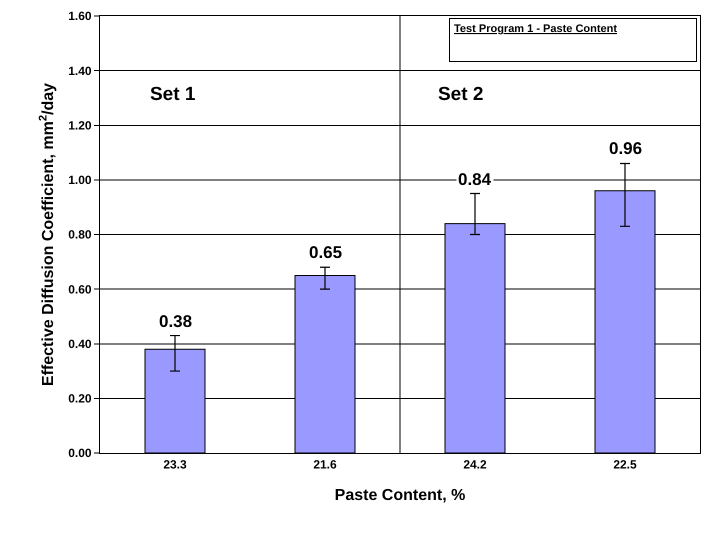 The image size is (706, 550). Describe the element at coordinates (475, 179) in the screenshot. I see `data-label: 0.84` at that location.